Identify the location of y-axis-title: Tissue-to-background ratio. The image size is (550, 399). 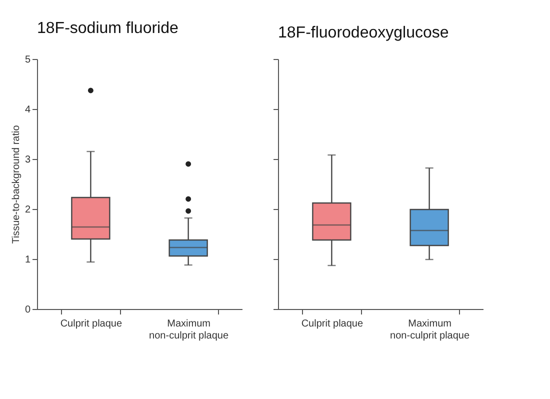
(16, 184).